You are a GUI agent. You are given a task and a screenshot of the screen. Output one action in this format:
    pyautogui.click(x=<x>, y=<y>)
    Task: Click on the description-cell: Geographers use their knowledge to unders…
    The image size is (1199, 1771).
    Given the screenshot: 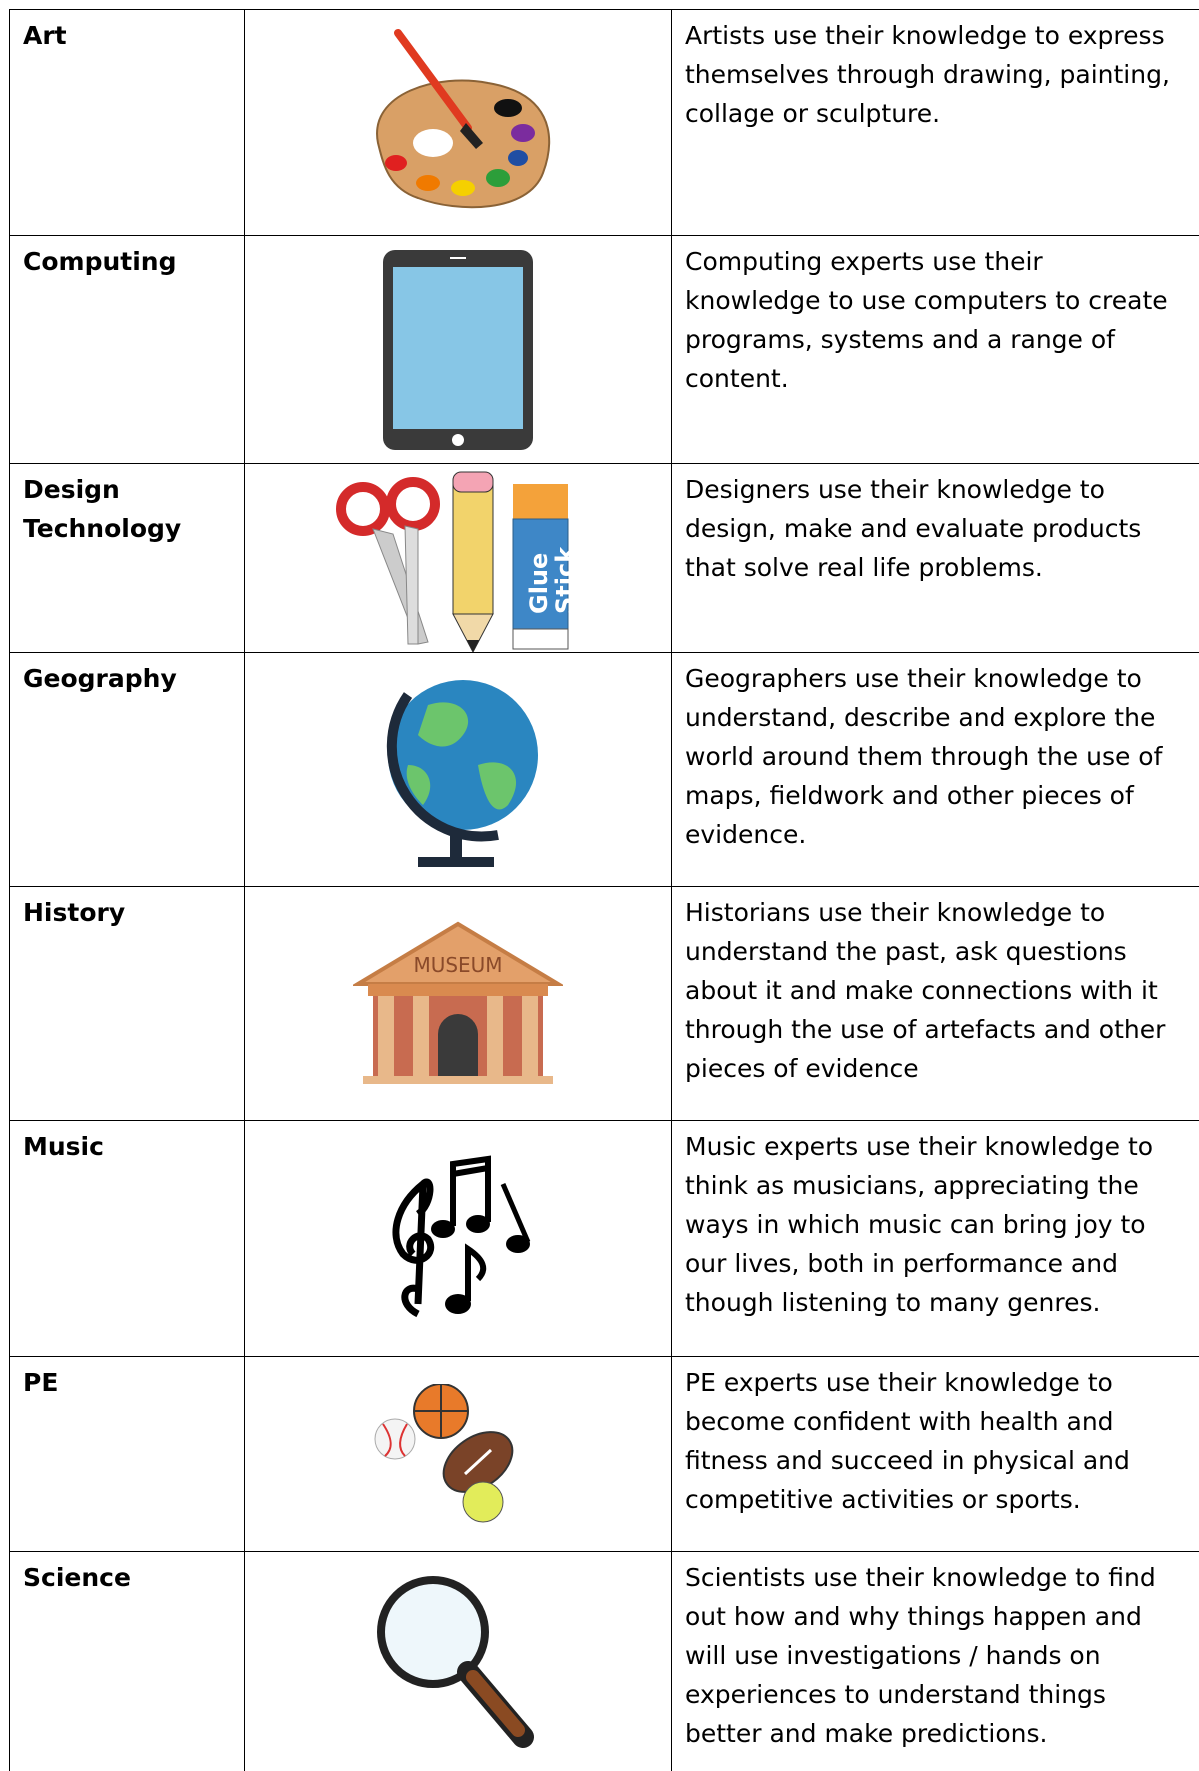 What is the action you would take?
    pyautogui.click(x=935, y=769)
    